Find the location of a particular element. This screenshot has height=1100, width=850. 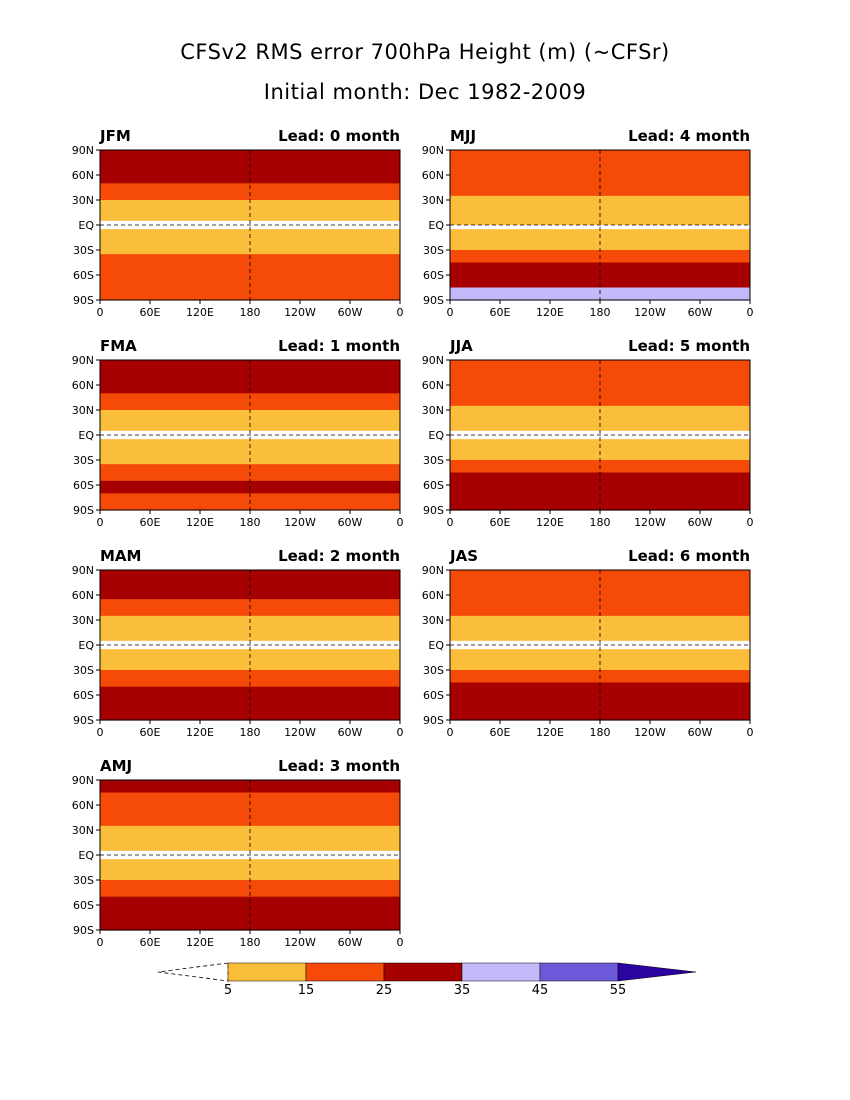

colorbar: 5 15 25 35 45 55 is located at coordinates (427, 980).